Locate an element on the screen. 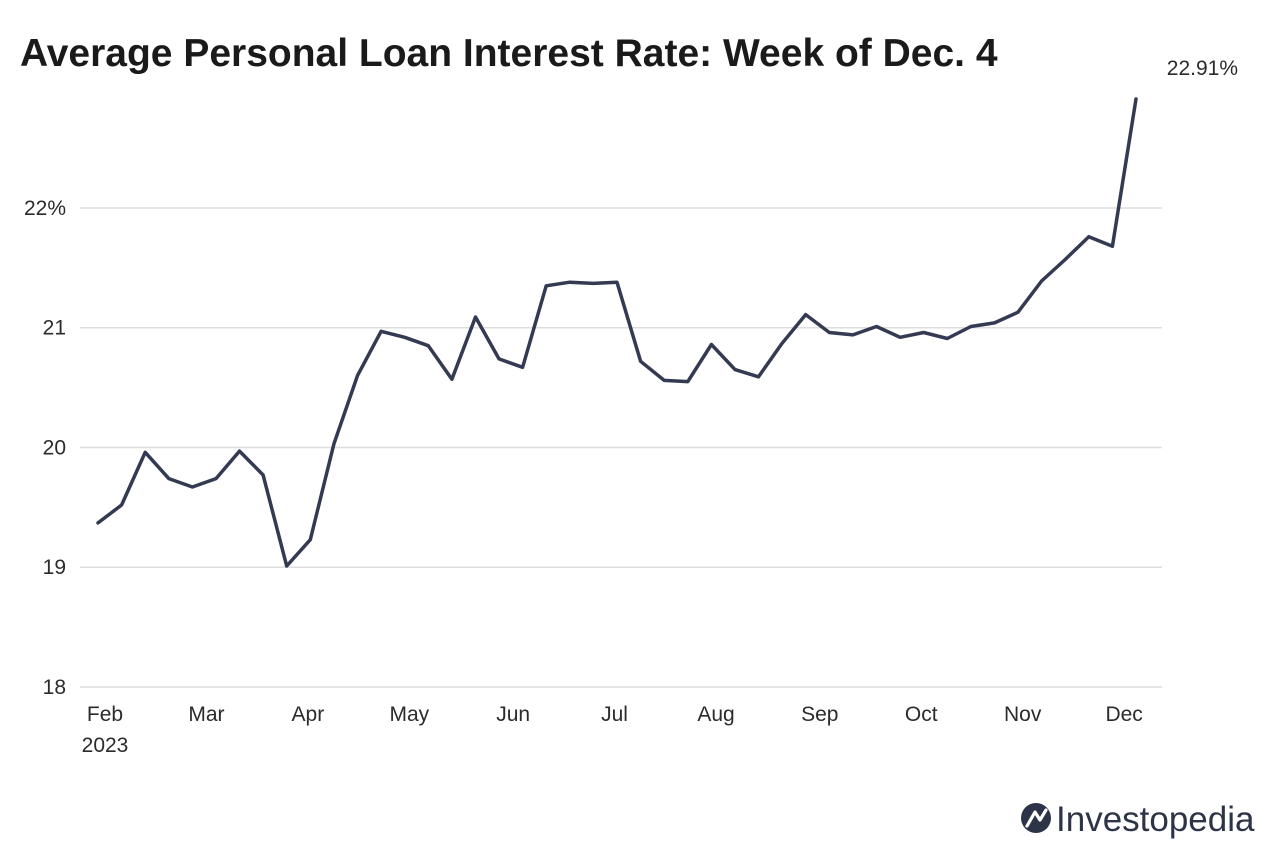  y-tick-label: 18 is located at coordinates (54, 687).